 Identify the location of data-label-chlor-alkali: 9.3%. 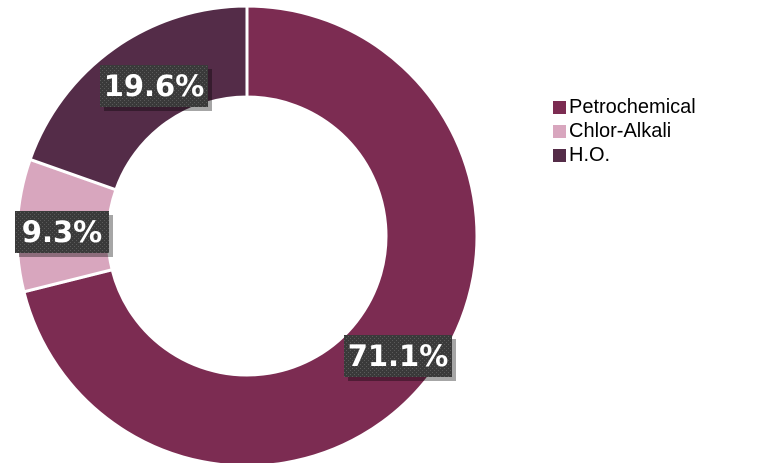
(64, 234).